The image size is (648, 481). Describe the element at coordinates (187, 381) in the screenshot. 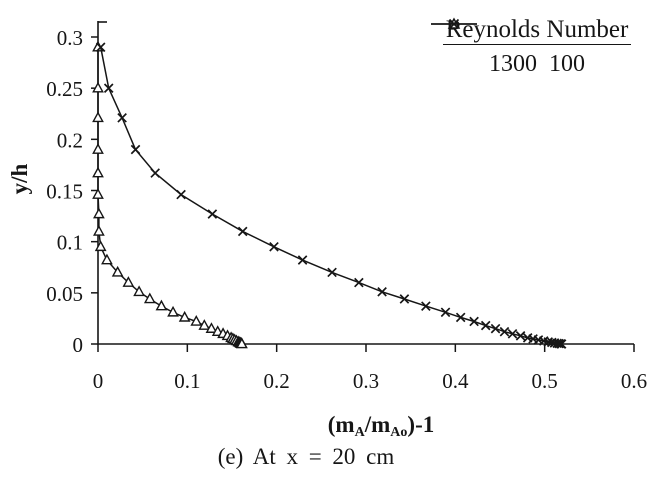

I see `x-tick-label: 0.1` at that location.